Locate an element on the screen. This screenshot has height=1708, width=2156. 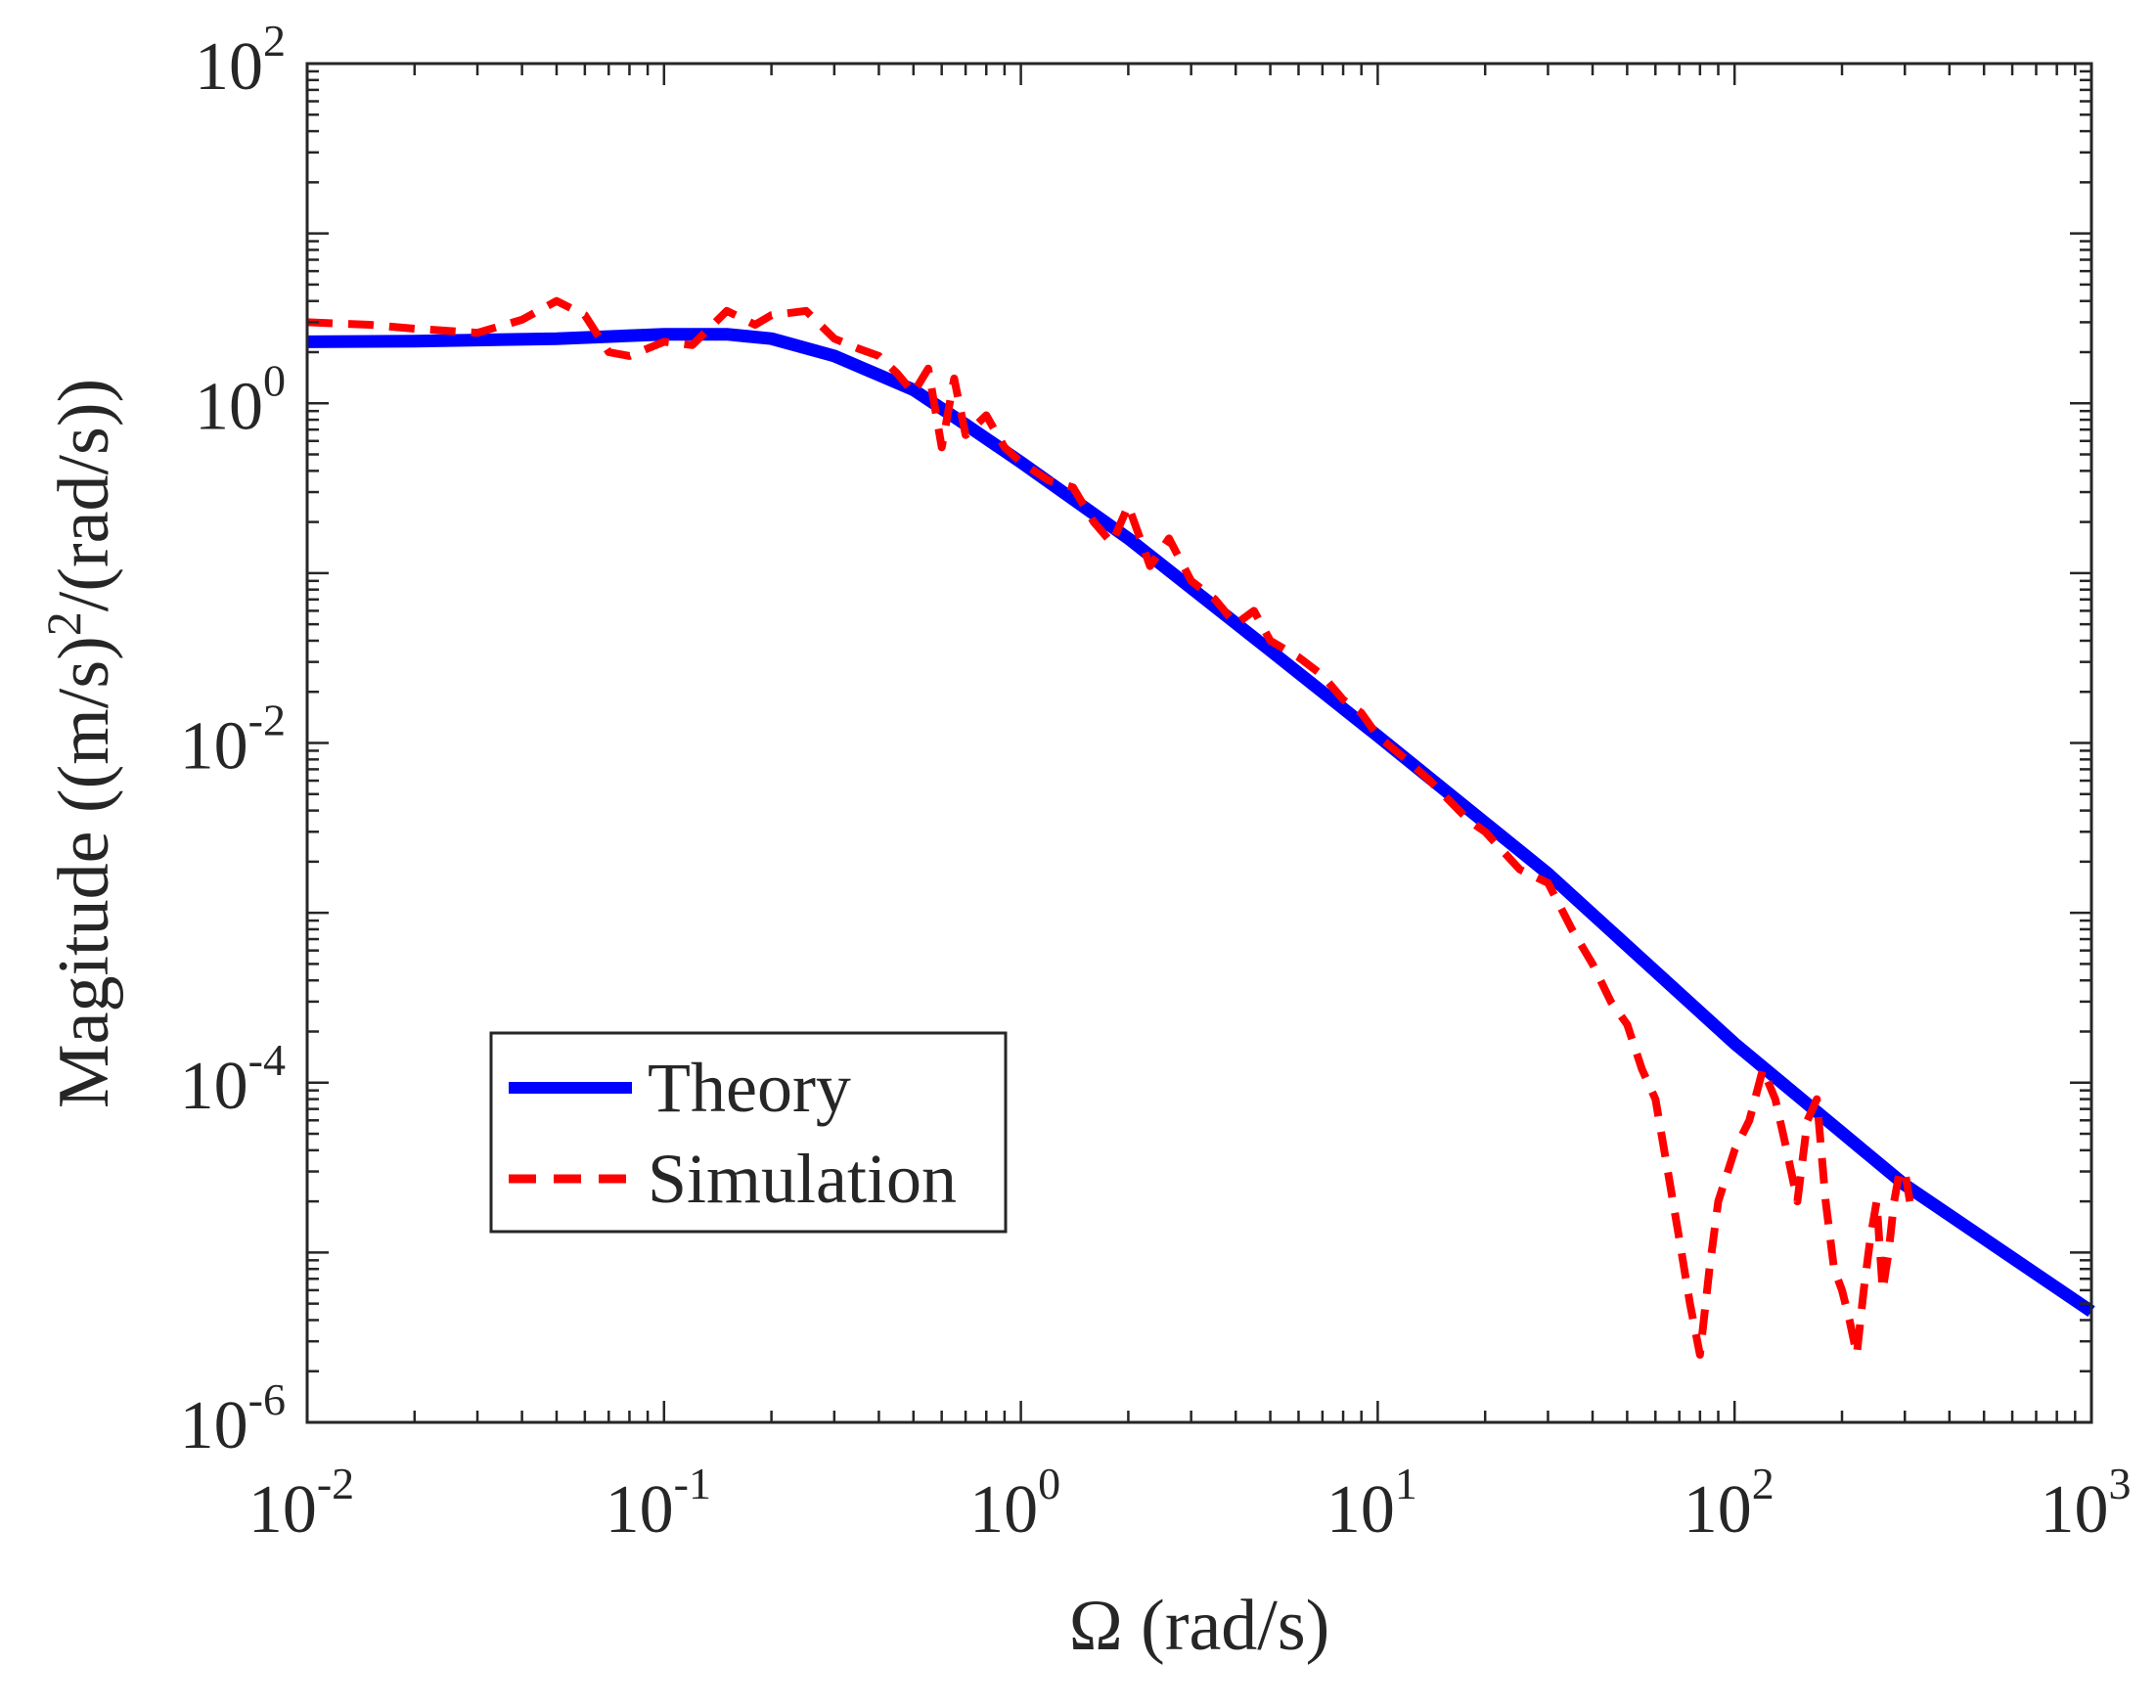
y-tick-label-exponent: -4 is located at coordinates (267, 1060).